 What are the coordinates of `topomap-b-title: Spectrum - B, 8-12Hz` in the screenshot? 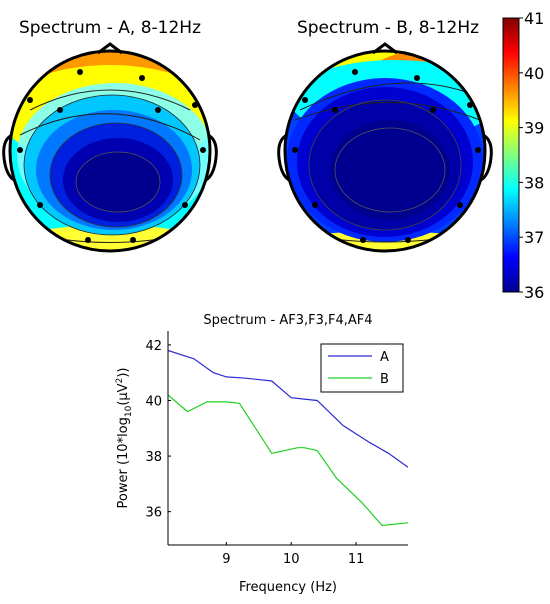 It's located at (388, 28).